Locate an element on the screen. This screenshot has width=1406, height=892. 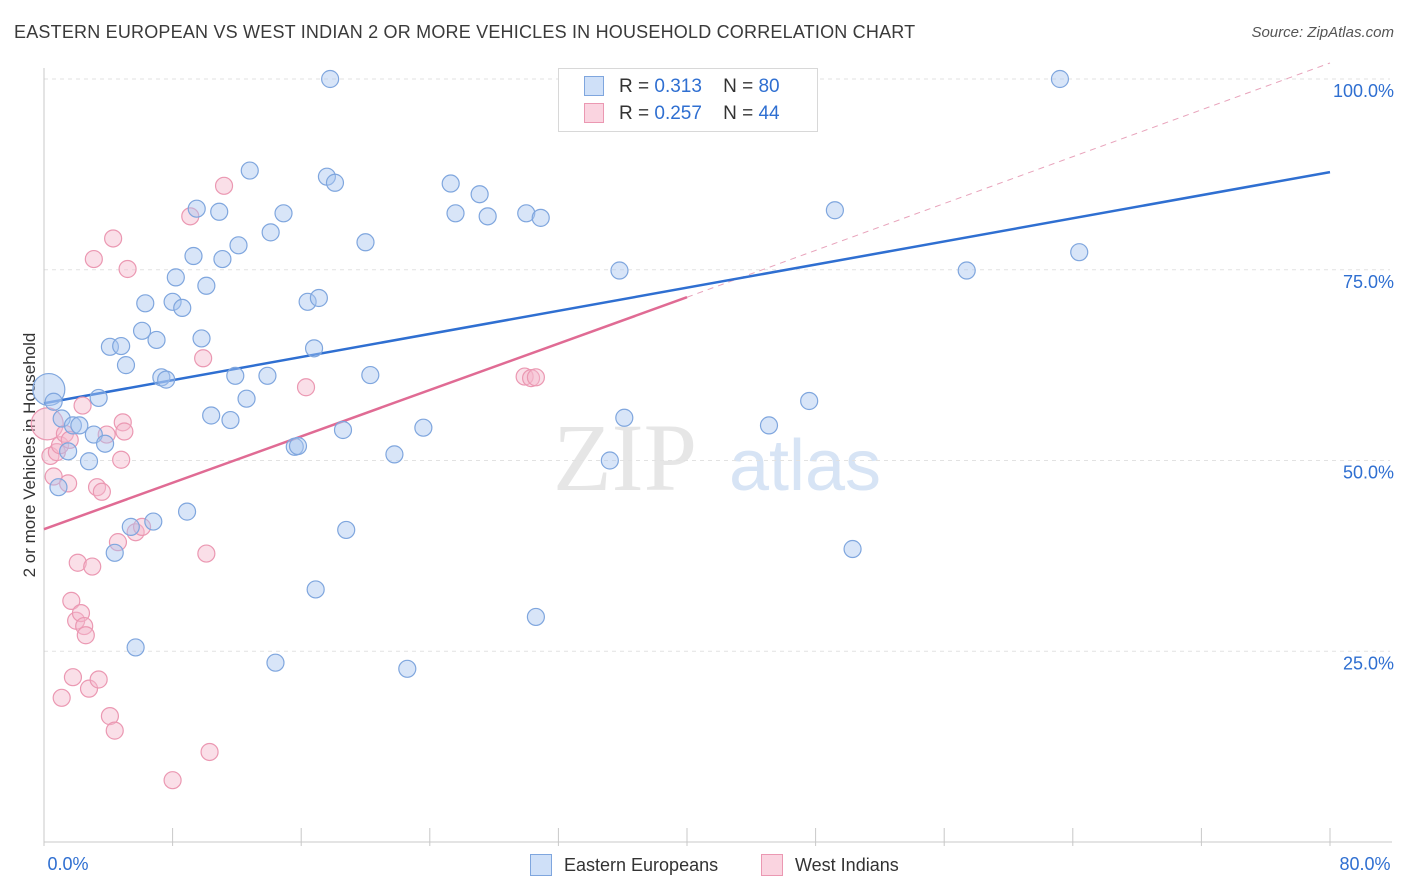
bottom-legend-eastern: Eastern Europeans is located at coordinates (624, 865).